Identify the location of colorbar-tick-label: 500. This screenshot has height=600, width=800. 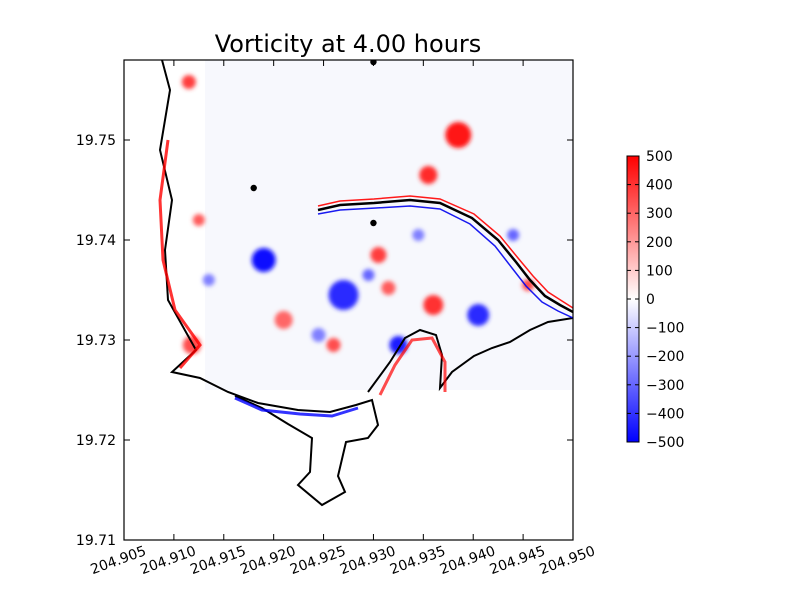
(659, 157).